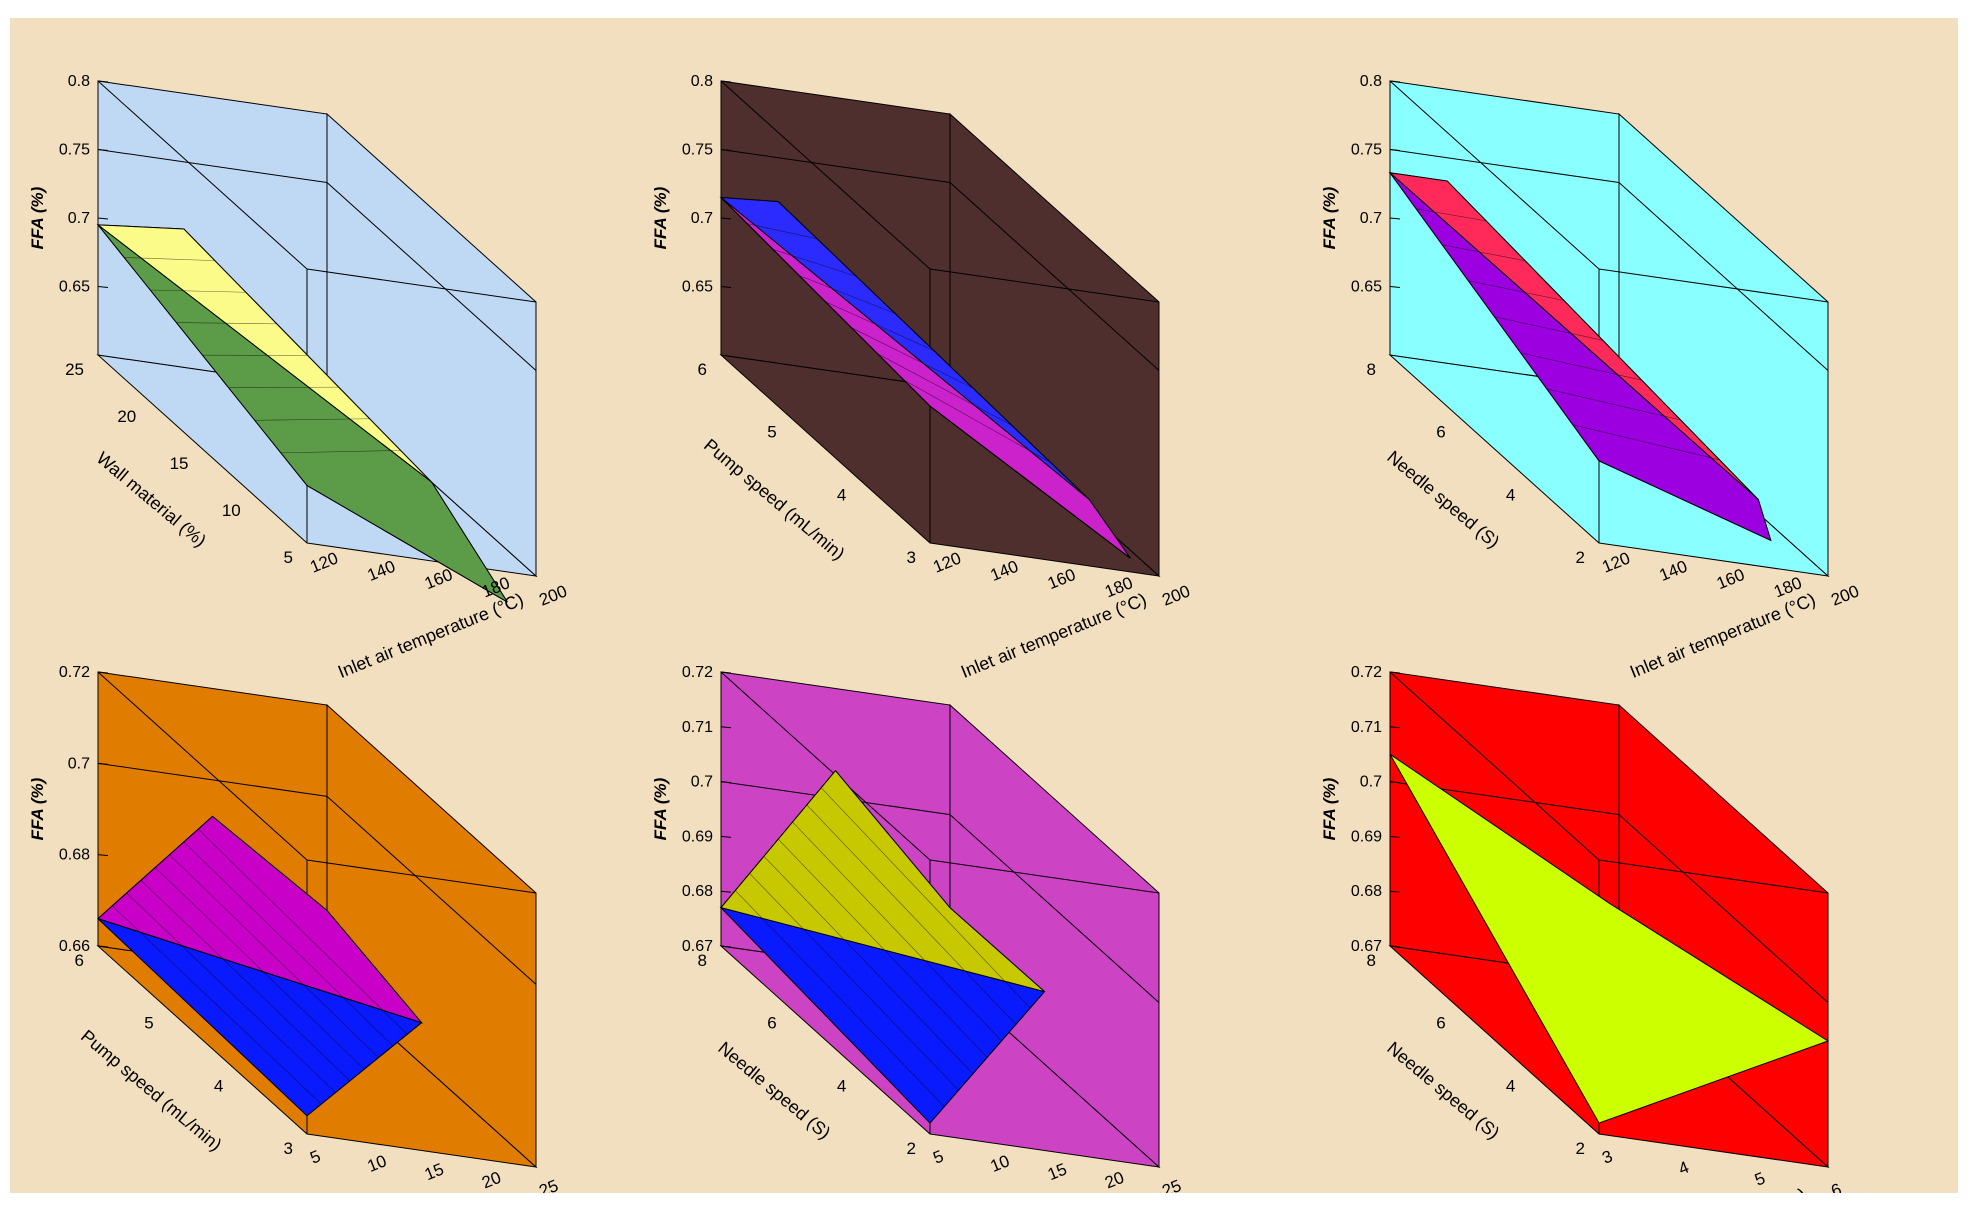 This screenshot has height=1209, width=1973. I want to click on x-tick-label: 120, so click(1615, 562).